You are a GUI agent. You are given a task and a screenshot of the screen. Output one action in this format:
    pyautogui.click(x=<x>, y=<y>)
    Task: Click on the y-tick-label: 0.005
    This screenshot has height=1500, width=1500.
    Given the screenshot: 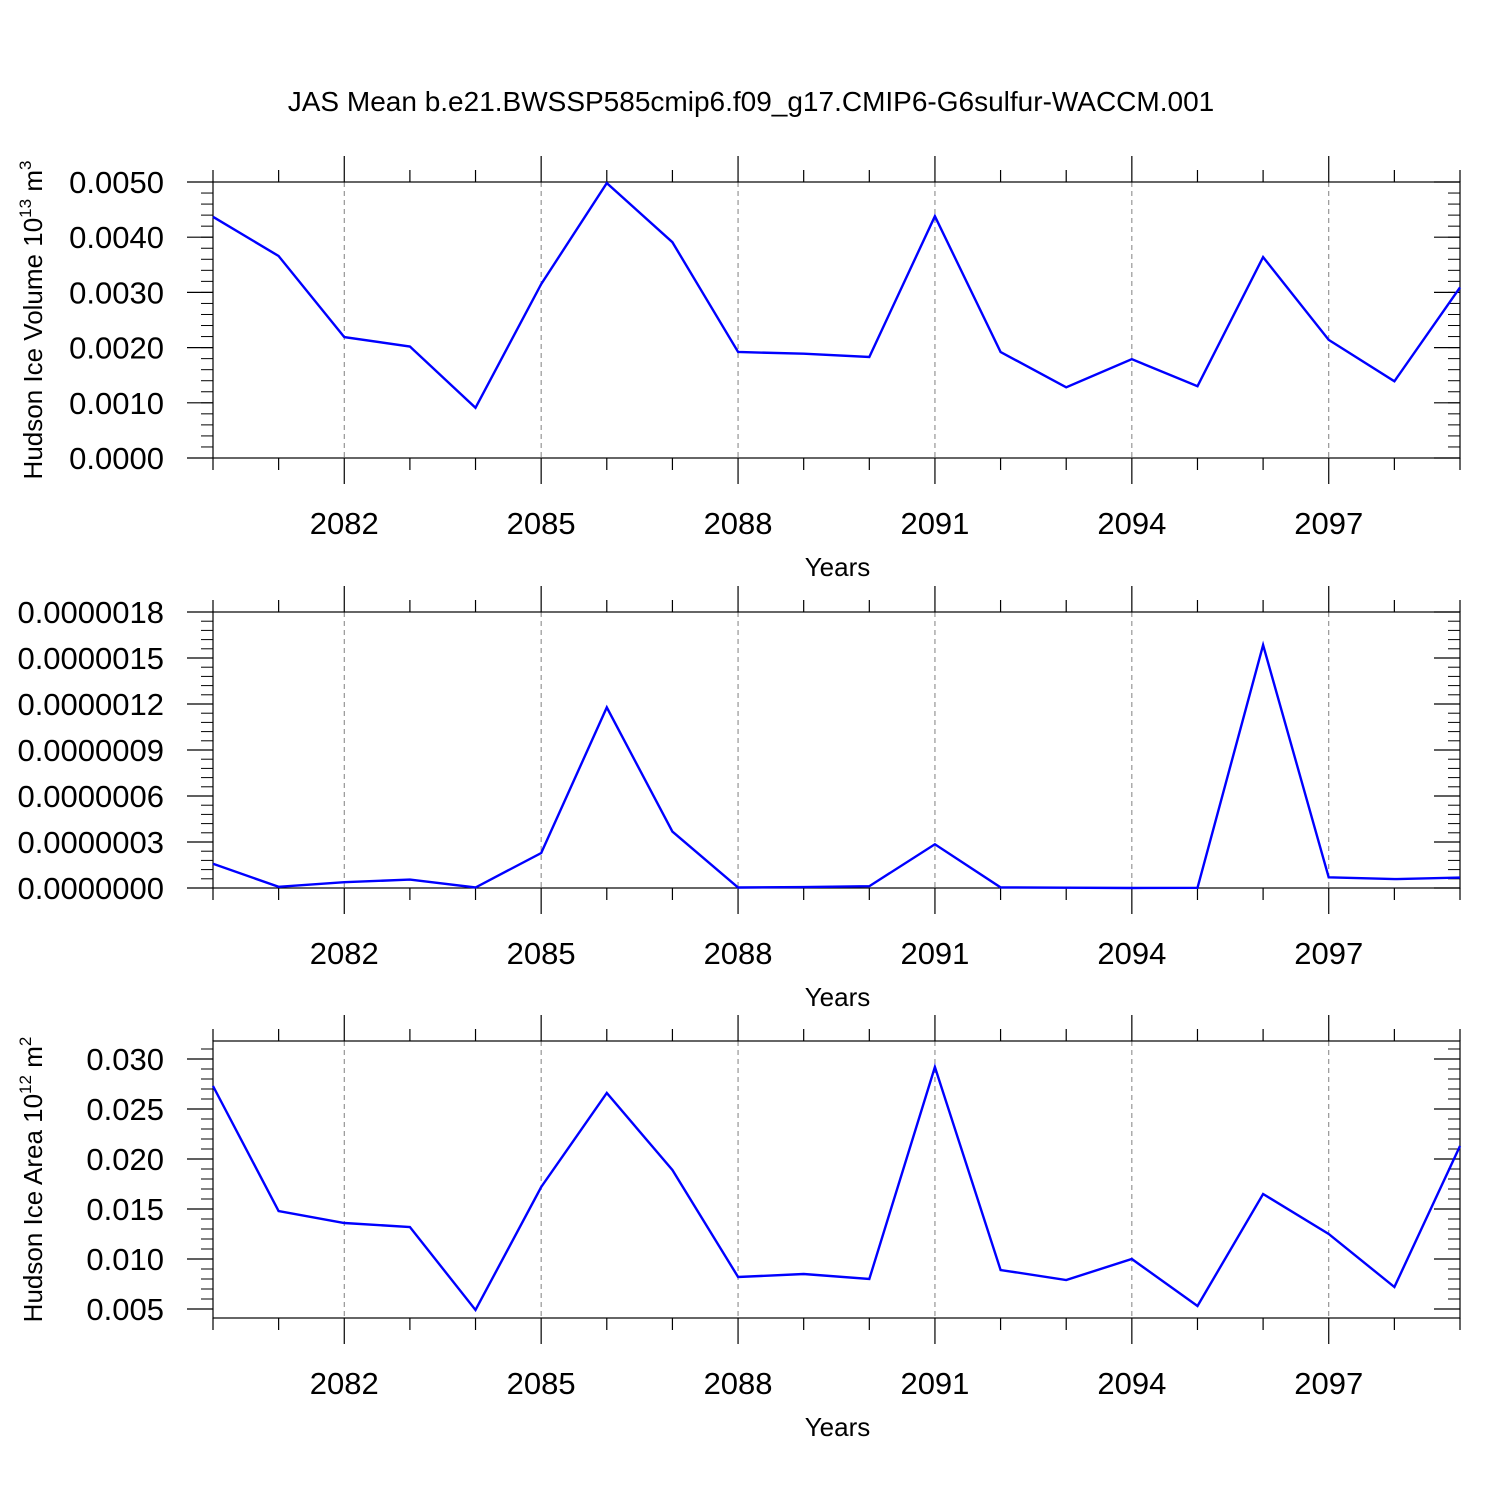 What is the action you would take?
    pyautogui.click(x=125, y=1309)
    